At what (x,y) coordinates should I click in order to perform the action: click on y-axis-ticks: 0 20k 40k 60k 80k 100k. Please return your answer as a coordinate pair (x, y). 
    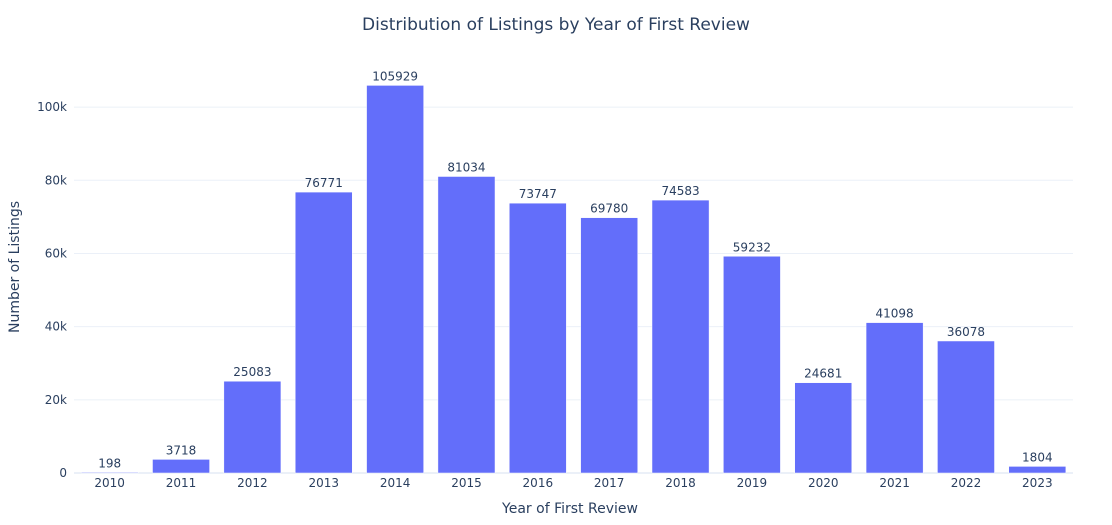
    Looking at the image, I should click on (52, 290).